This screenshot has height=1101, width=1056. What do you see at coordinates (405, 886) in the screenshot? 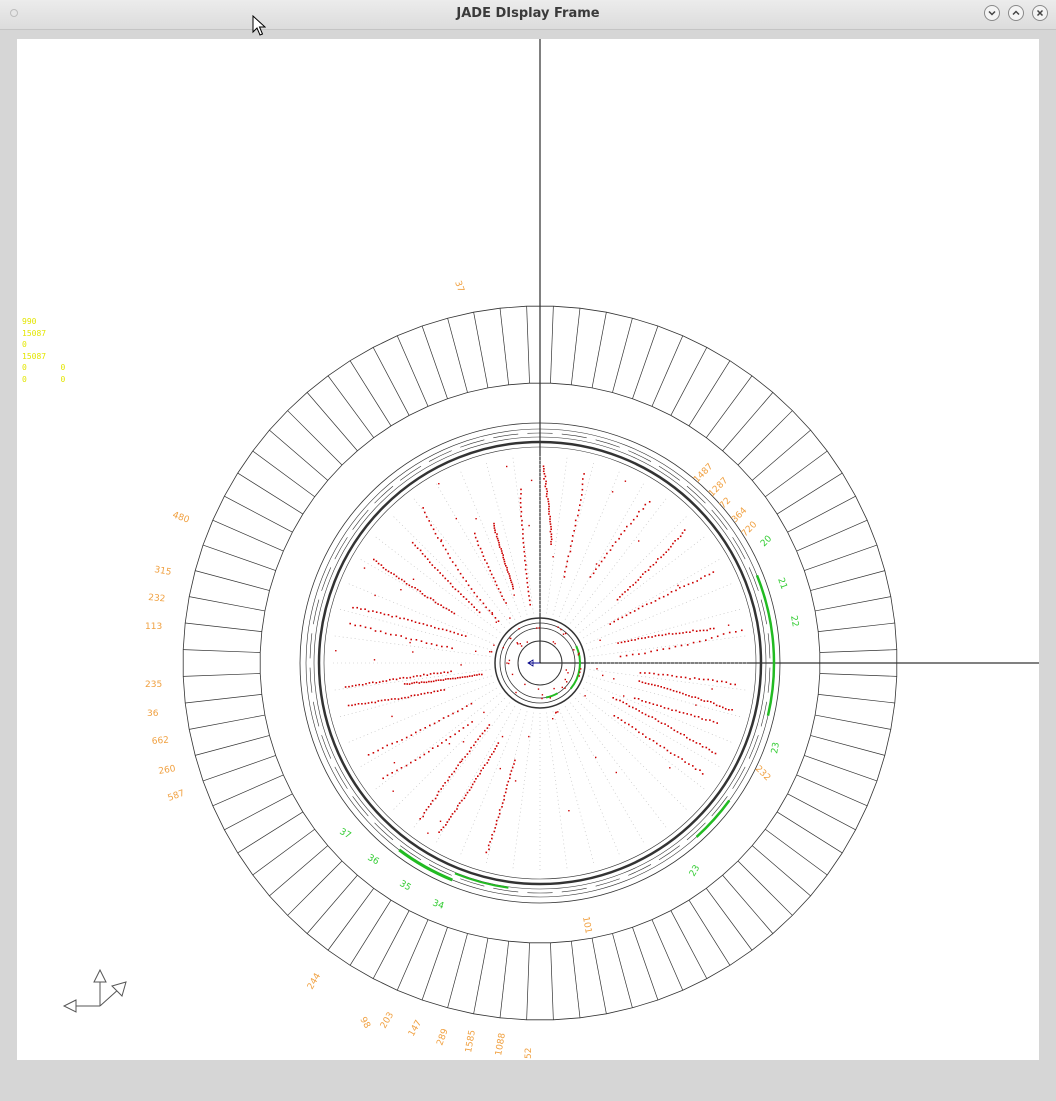
I see `tof-label: 35` at bounding box center [405, 886].